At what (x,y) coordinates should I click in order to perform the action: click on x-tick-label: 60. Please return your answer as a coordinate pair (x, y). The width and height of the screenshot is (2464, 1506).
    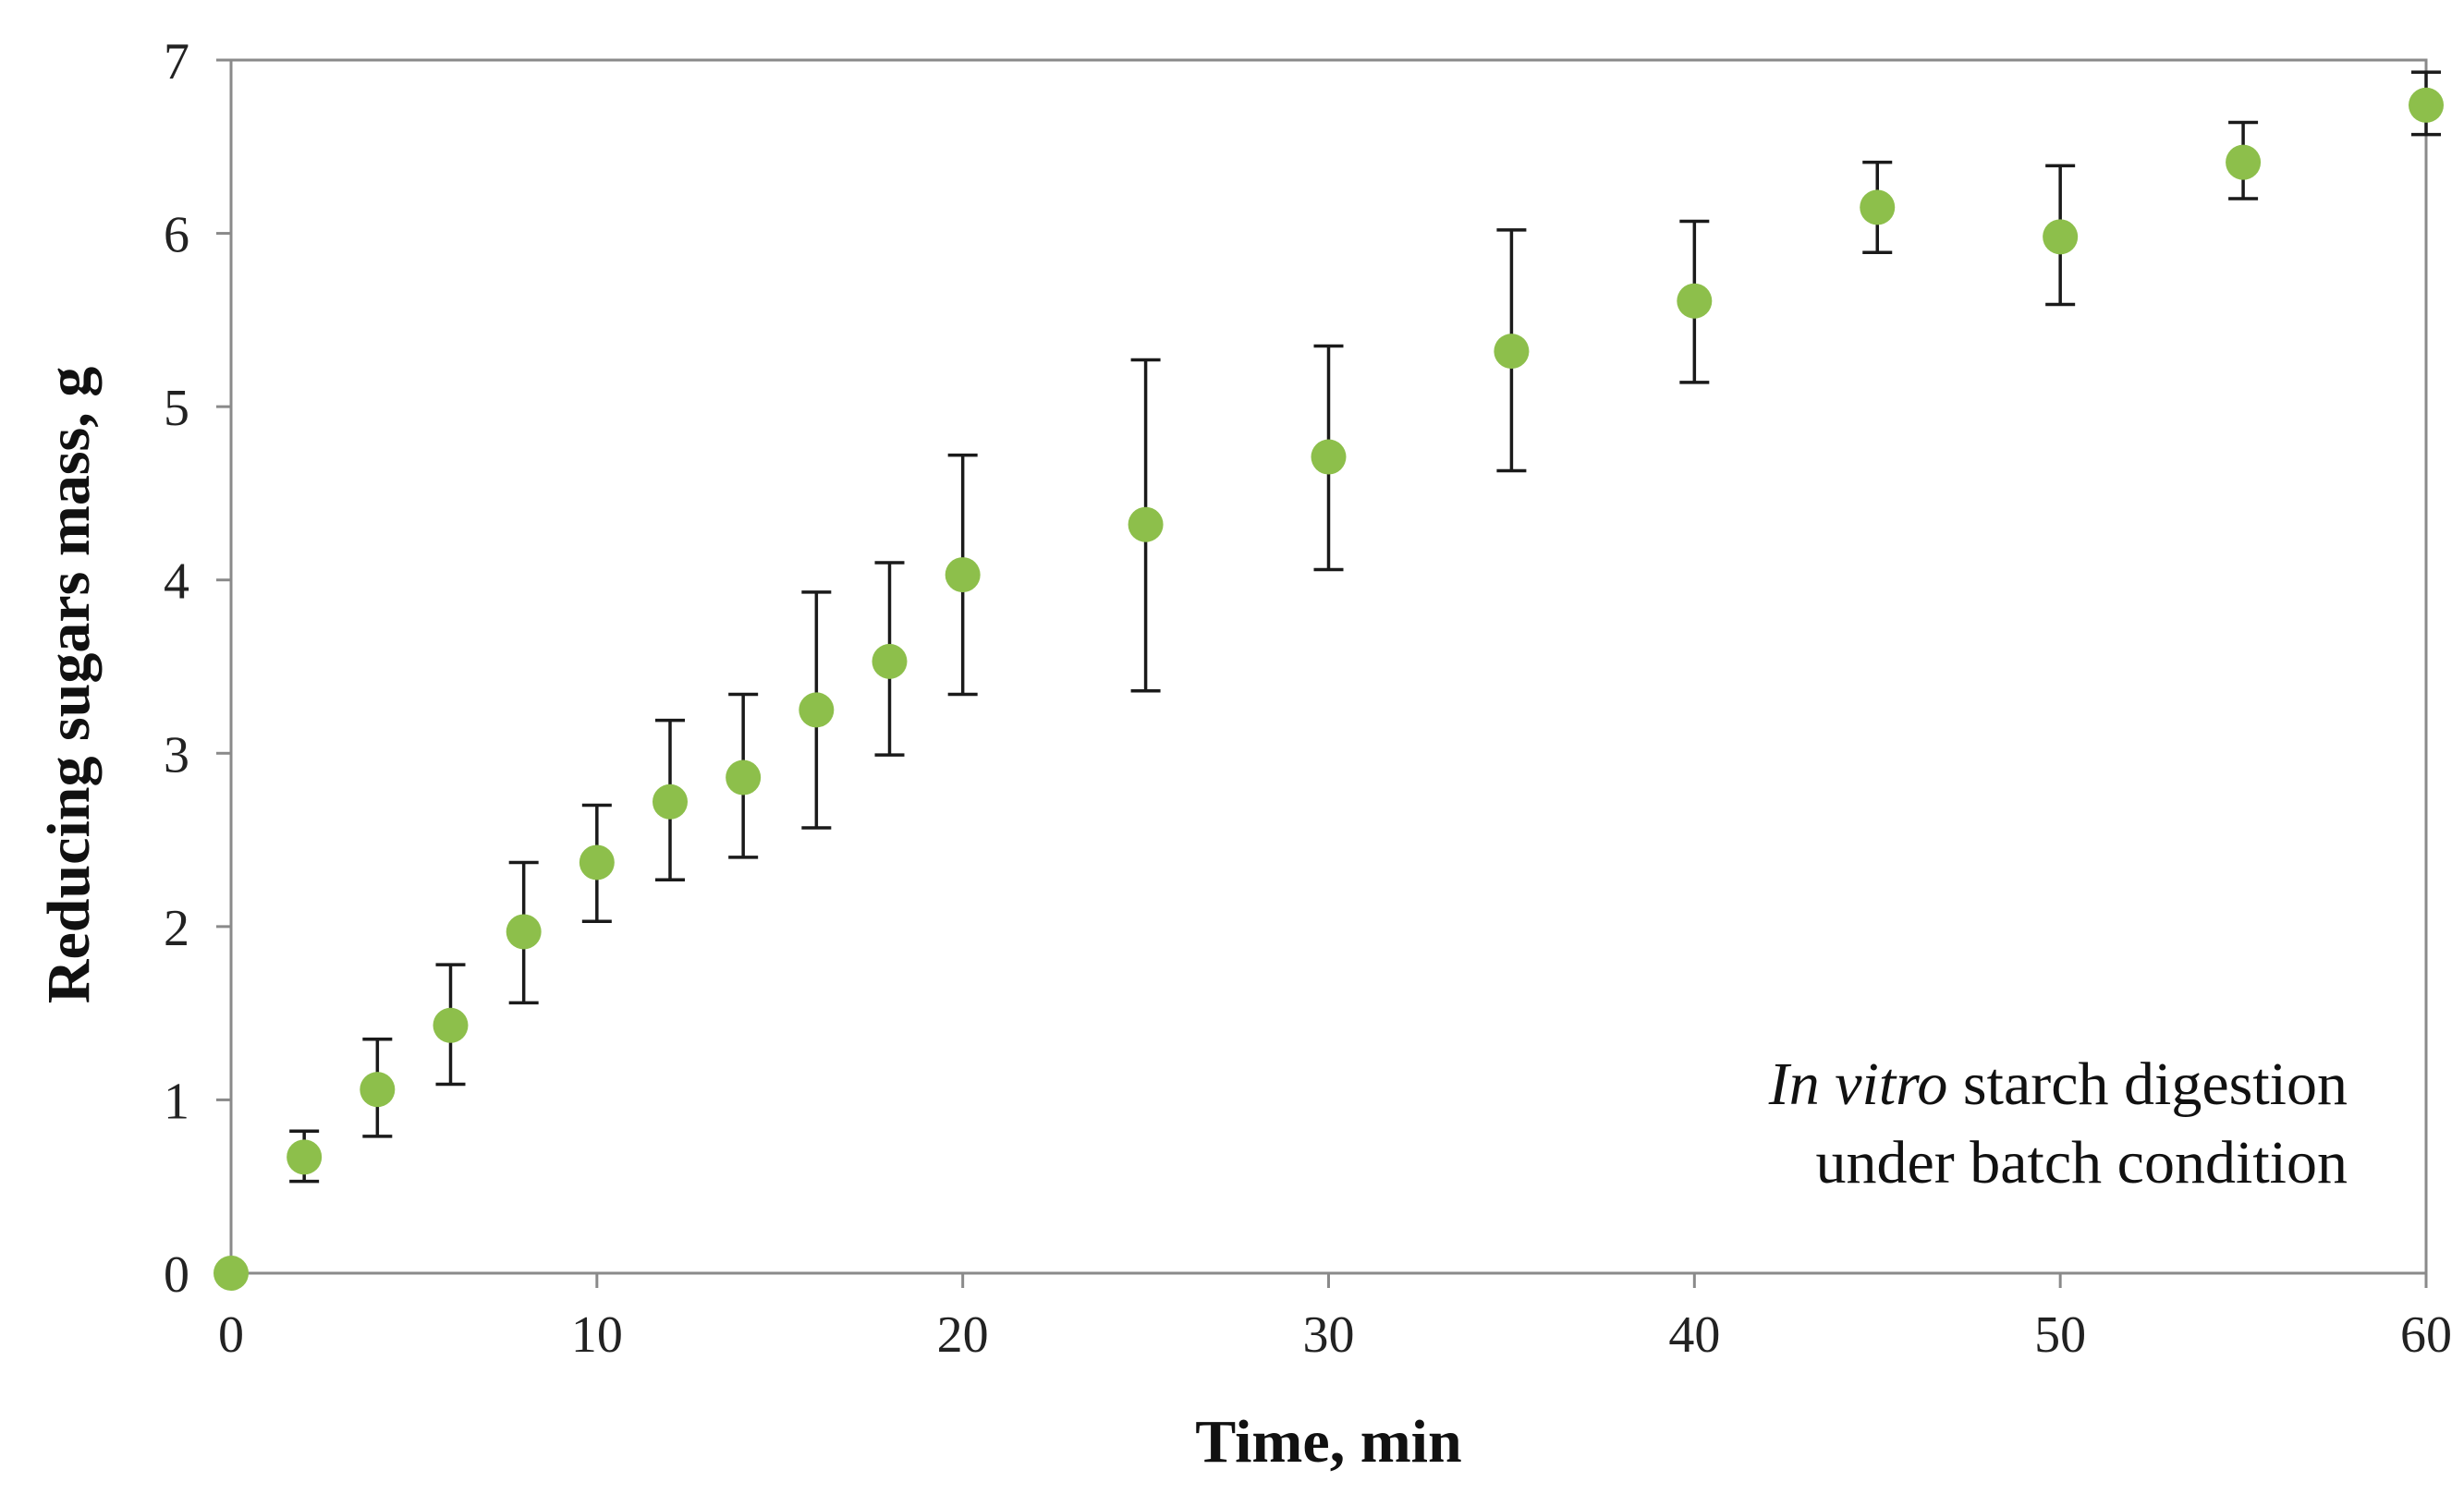
    Looking at the image, I should click on (2426, 1335).